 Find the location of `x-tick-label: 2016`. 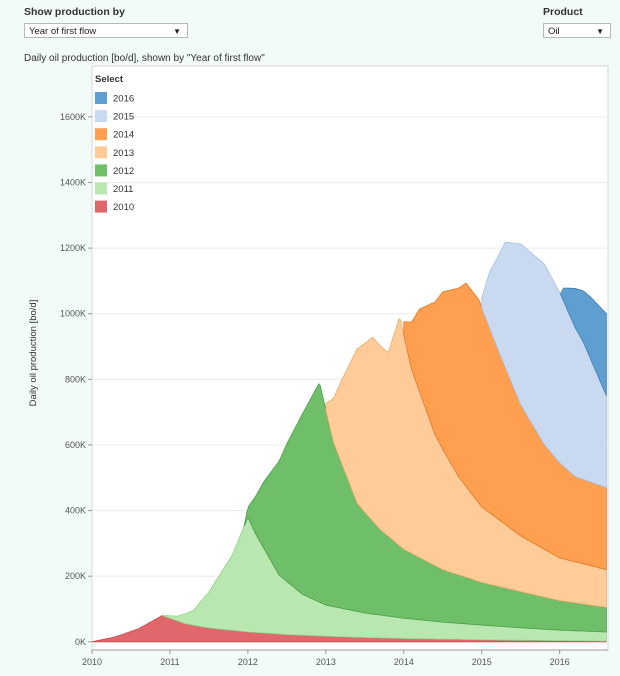

x-tick-label: 2016 is located at coordinates (560, 662).